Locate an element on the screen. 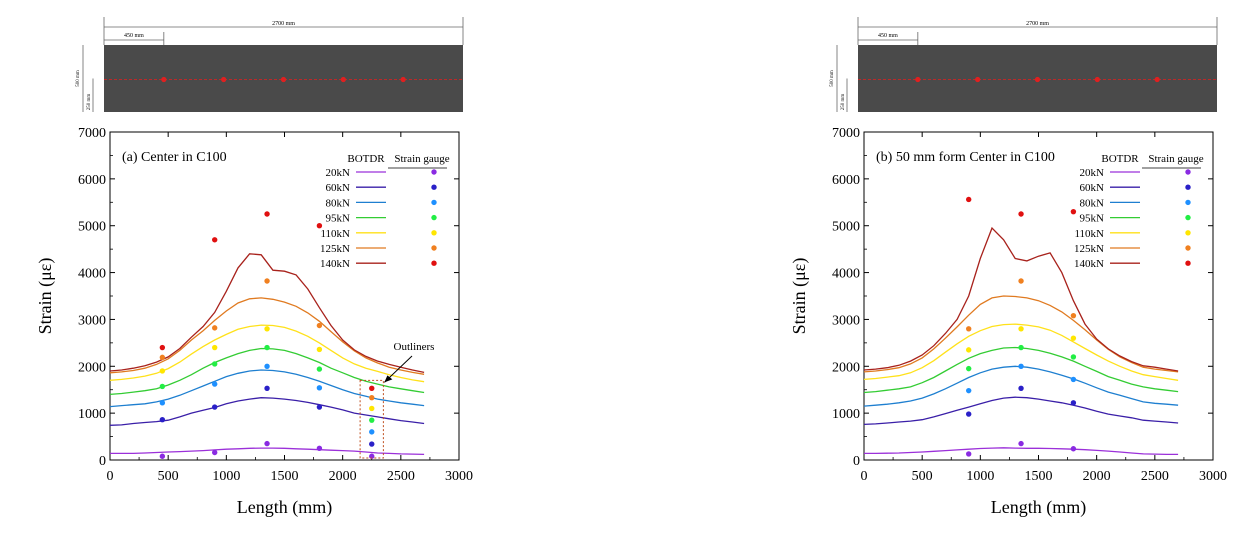 Image resolution: width=1240 pixels, height=535 pixels. y-tick-label: 5000 is located at coordinates (92, 227).